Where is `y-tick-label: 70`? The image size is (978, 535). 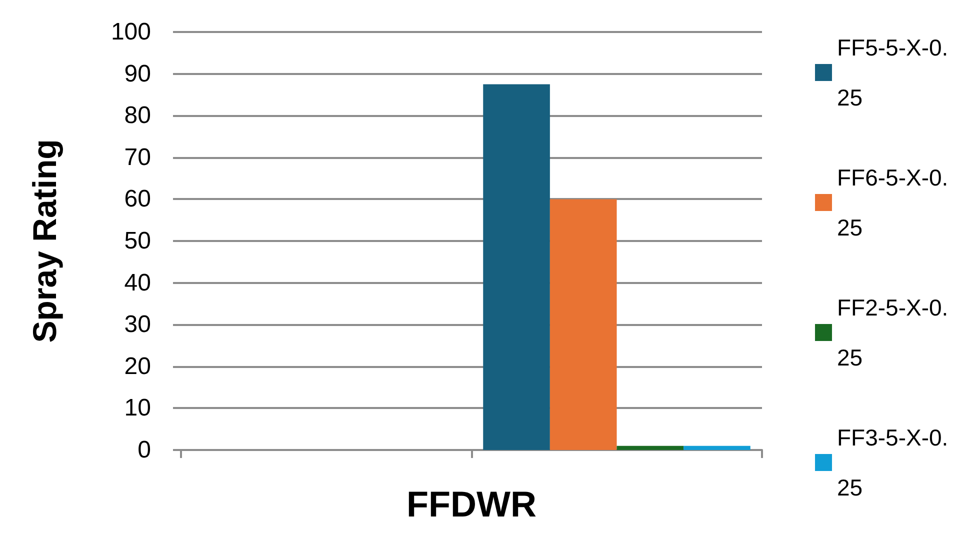
y-tick-label: 70 is located at coordinates (137, 157).